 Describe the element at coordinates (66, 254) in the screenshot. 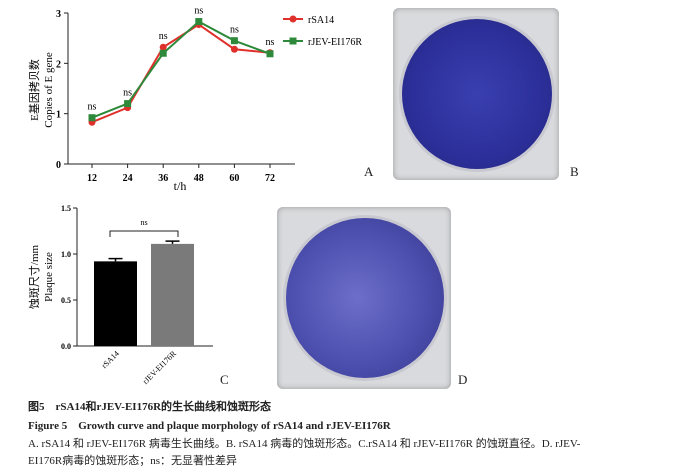

I see `y-tick-label: 1.0` at that location.